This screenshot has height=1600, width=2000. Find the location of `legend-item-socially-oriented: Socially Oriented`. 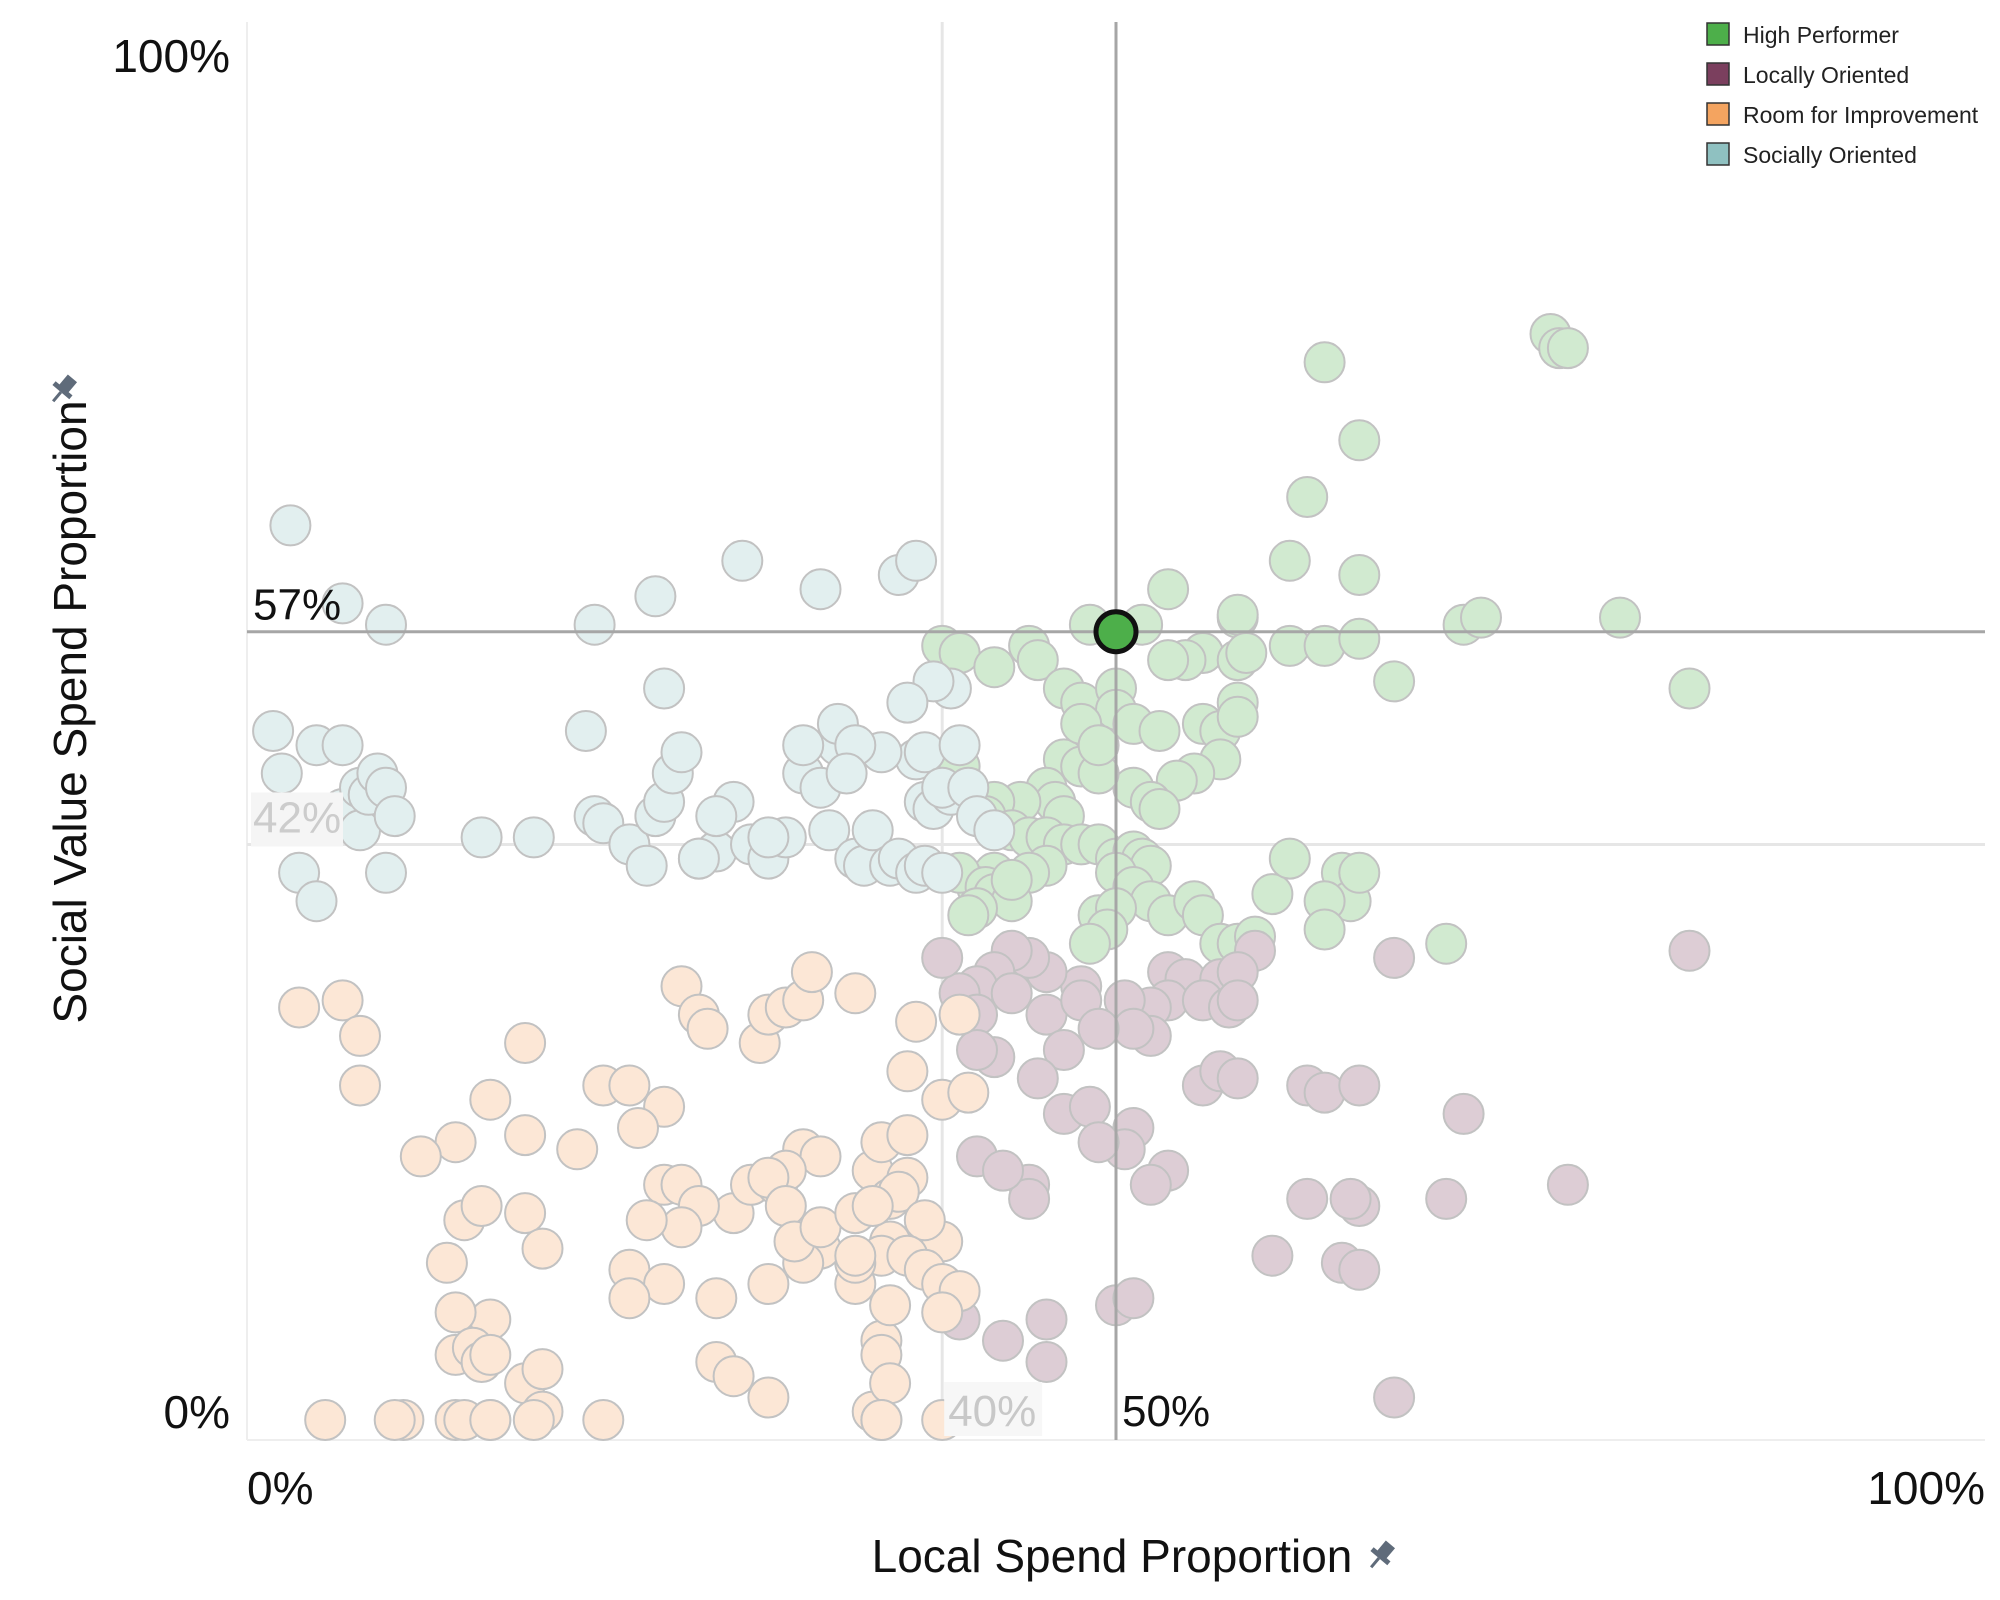

legend-item-socially-oriented: Socially Oriented is located at coordinates (1811, 155).